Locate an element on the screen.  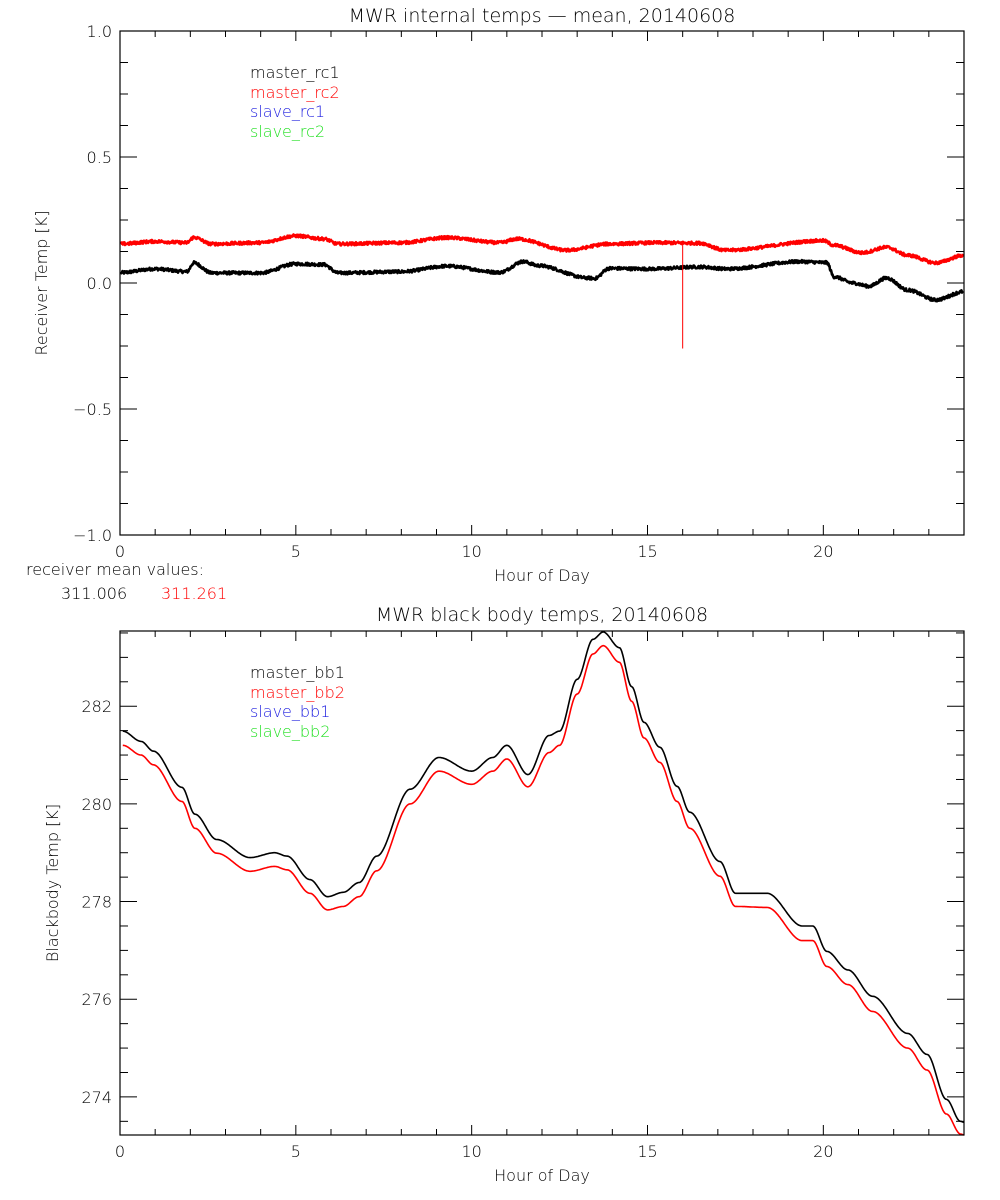
legend-entry-master-bb2: master_bb2 is located at coordinates (297, 692).